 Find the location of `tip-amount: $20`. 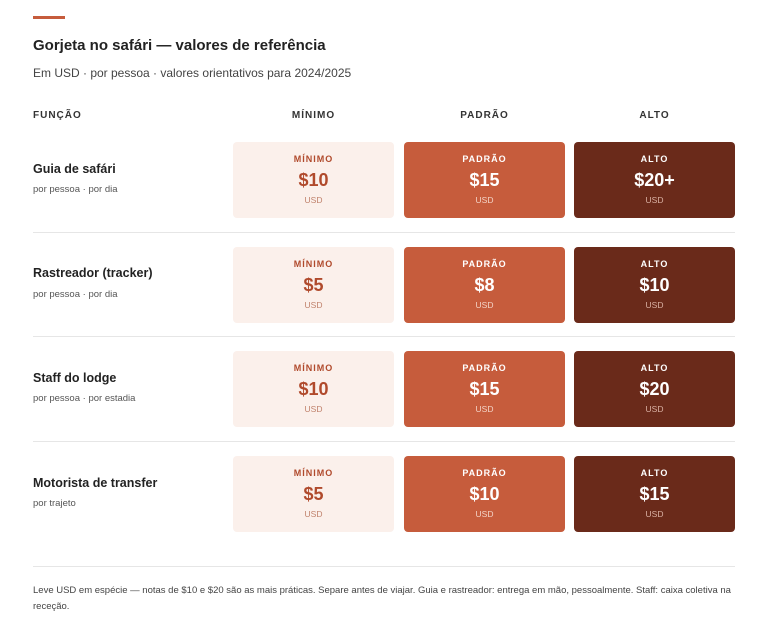

tip-amount: $20 is located at coordinates (654, 389).